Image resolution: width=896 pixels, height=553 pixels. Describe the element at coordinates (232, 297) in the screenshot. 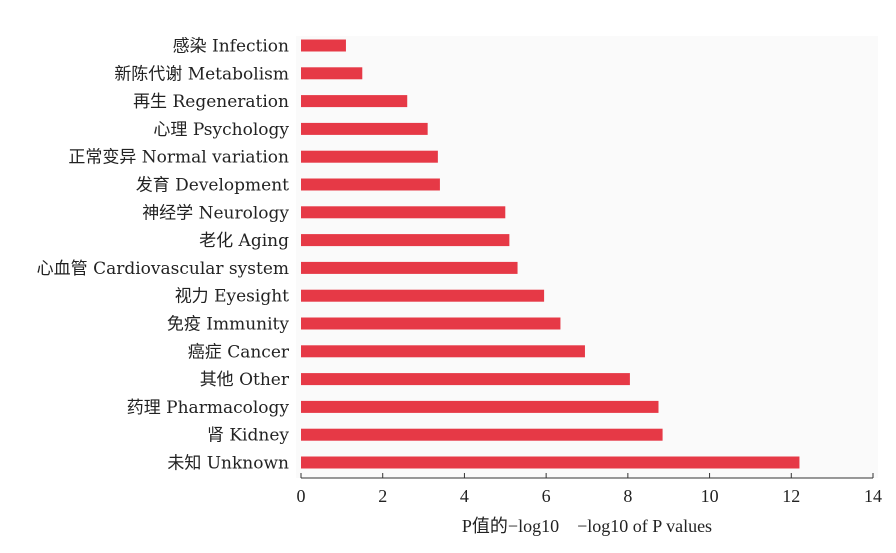

I see `category-label: 视力 Eyesight` at that location.